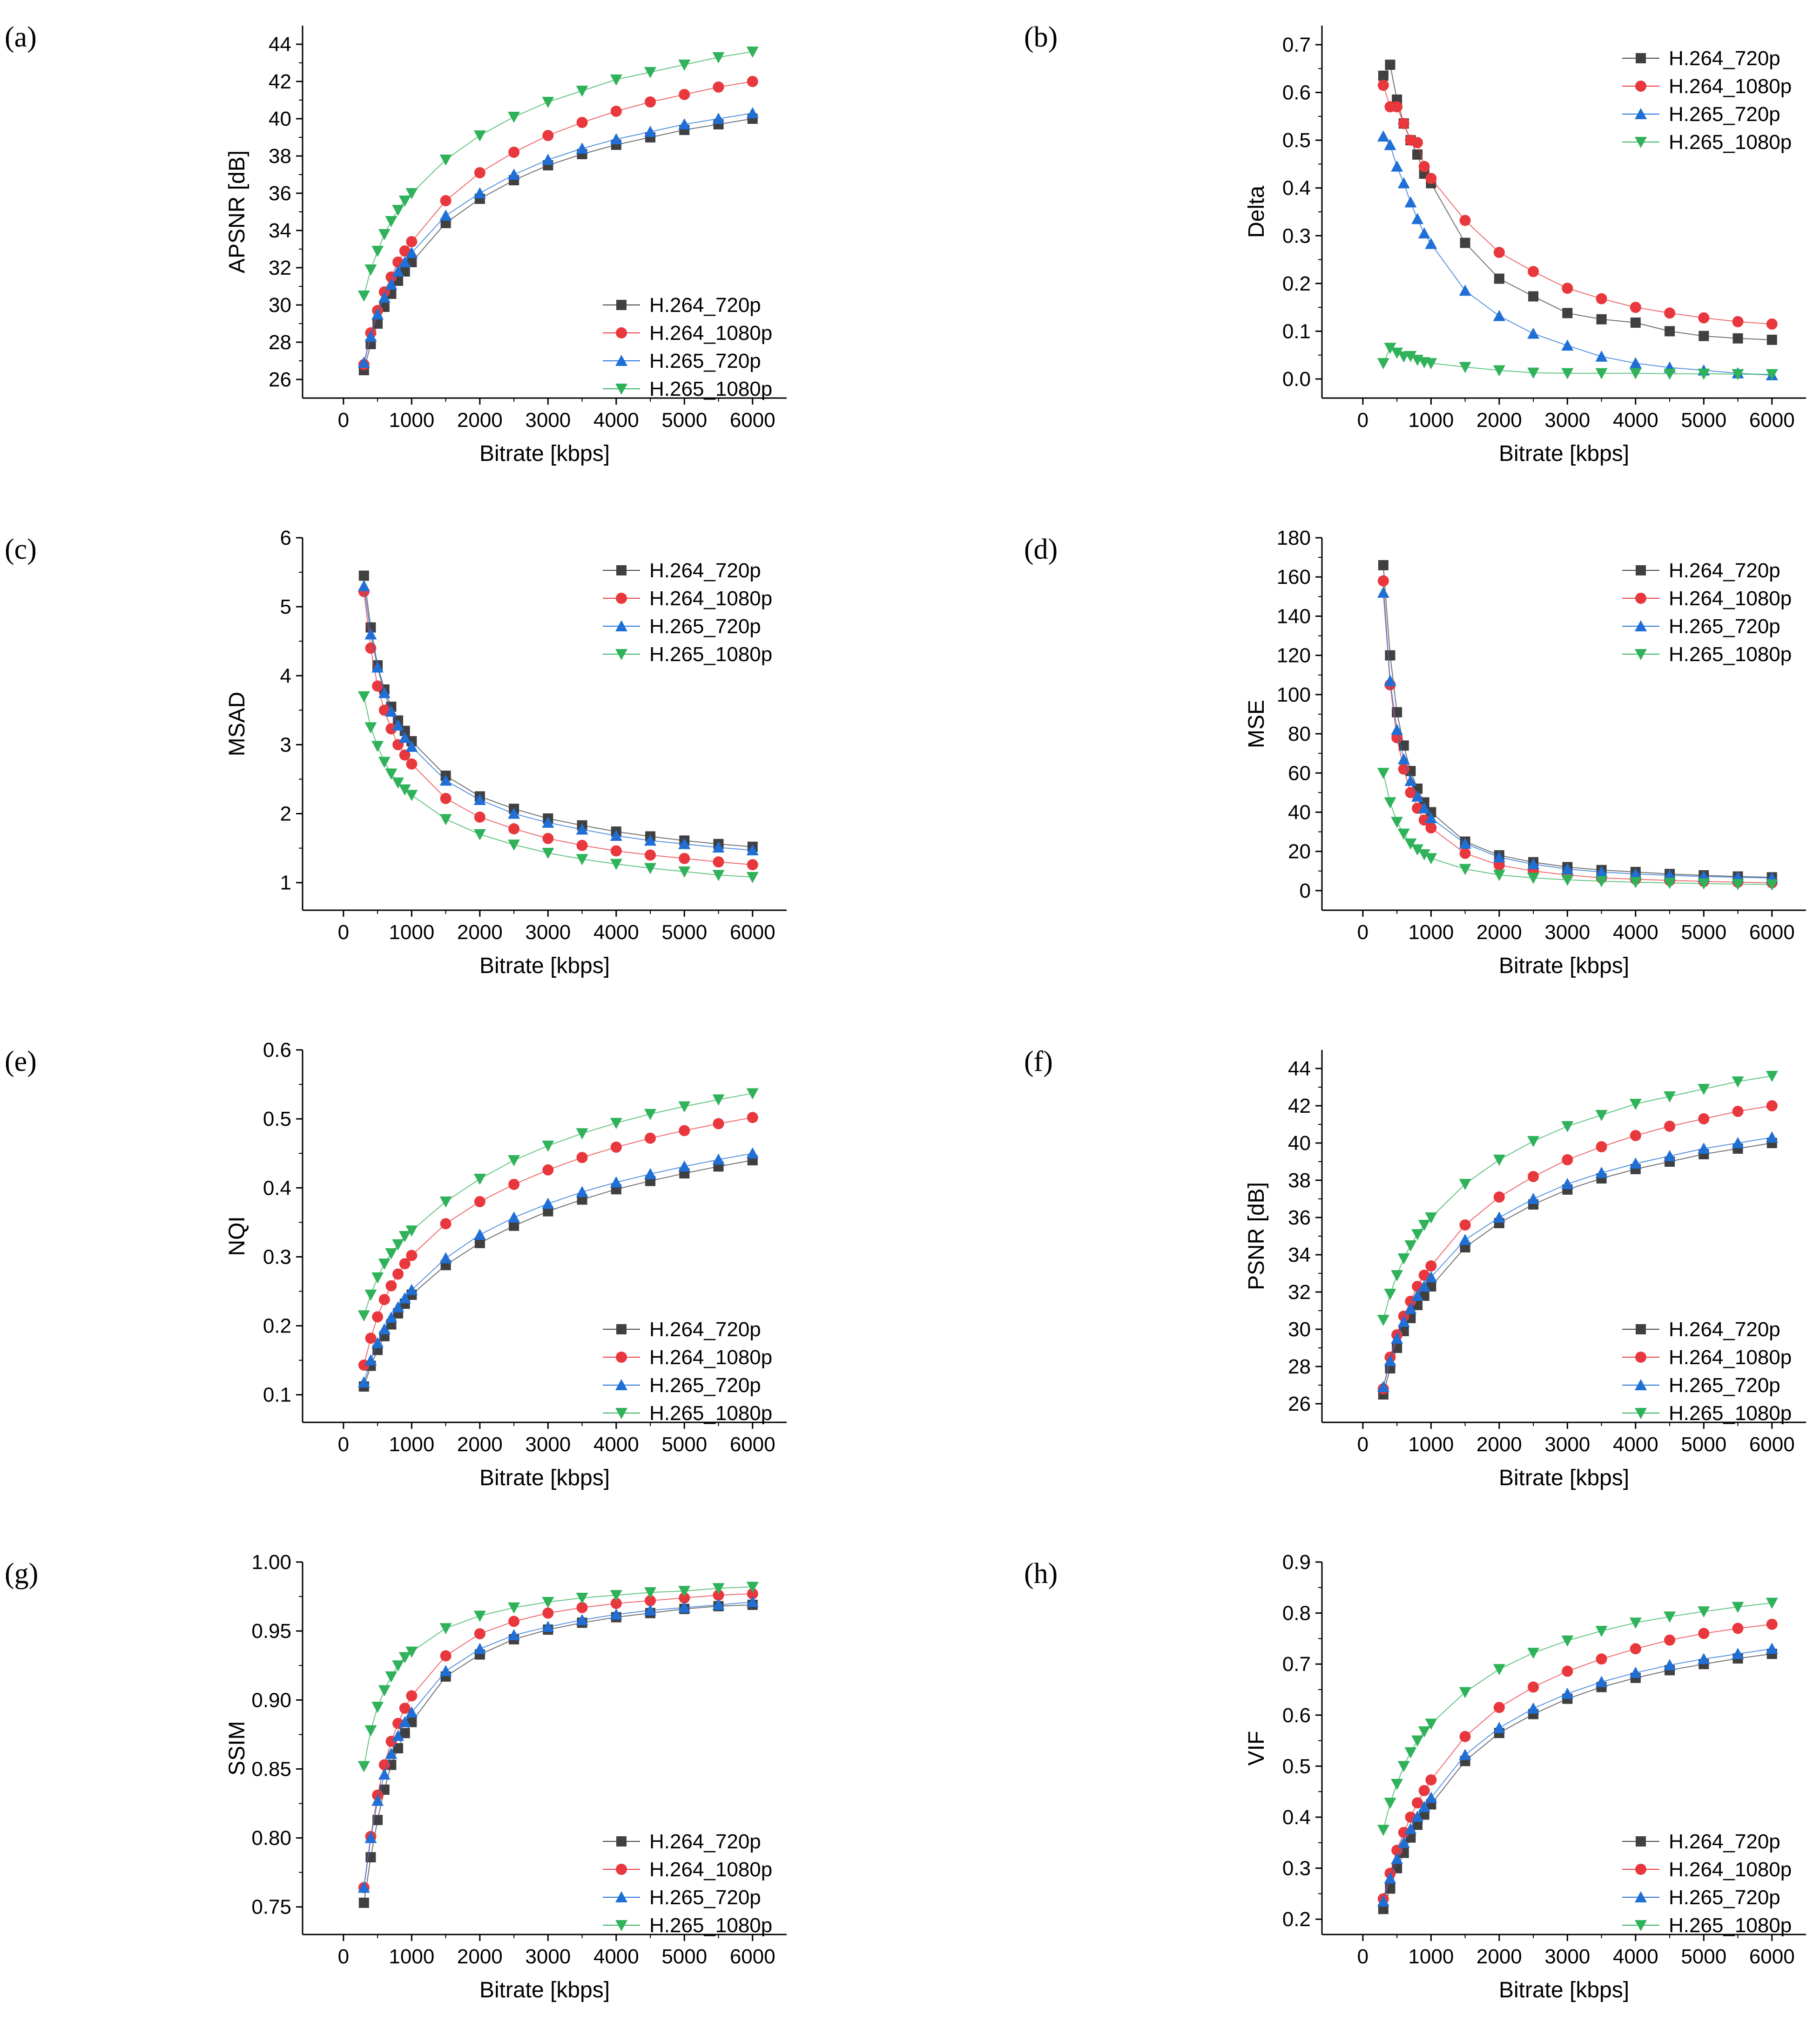 The width and height of the screenshot is (1820, 2036). I want to click on chart-7-y-tick-label: 0.80, so click(271, 1838).